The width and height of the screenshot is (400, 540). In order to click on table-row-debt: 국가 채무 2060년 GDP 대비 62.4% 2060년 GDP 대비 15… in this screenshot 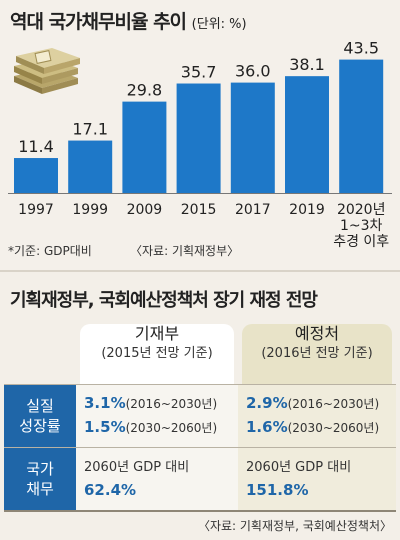, I will do `click(200, 478)`.